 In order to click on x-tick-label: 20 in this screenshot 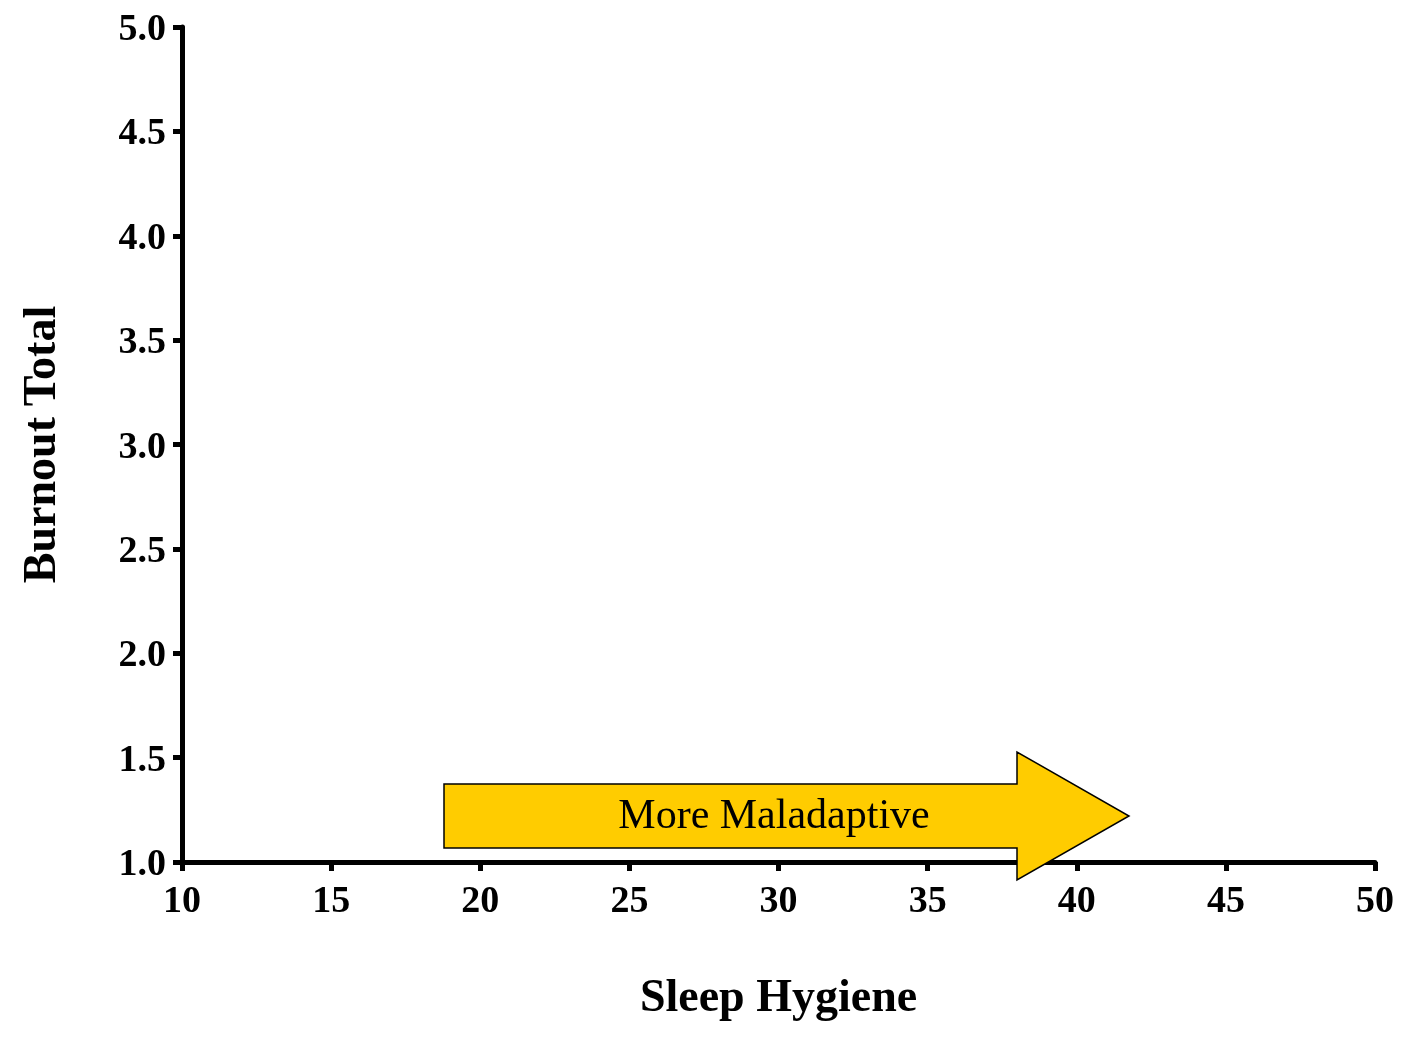, I will do `click(480, 899)`.